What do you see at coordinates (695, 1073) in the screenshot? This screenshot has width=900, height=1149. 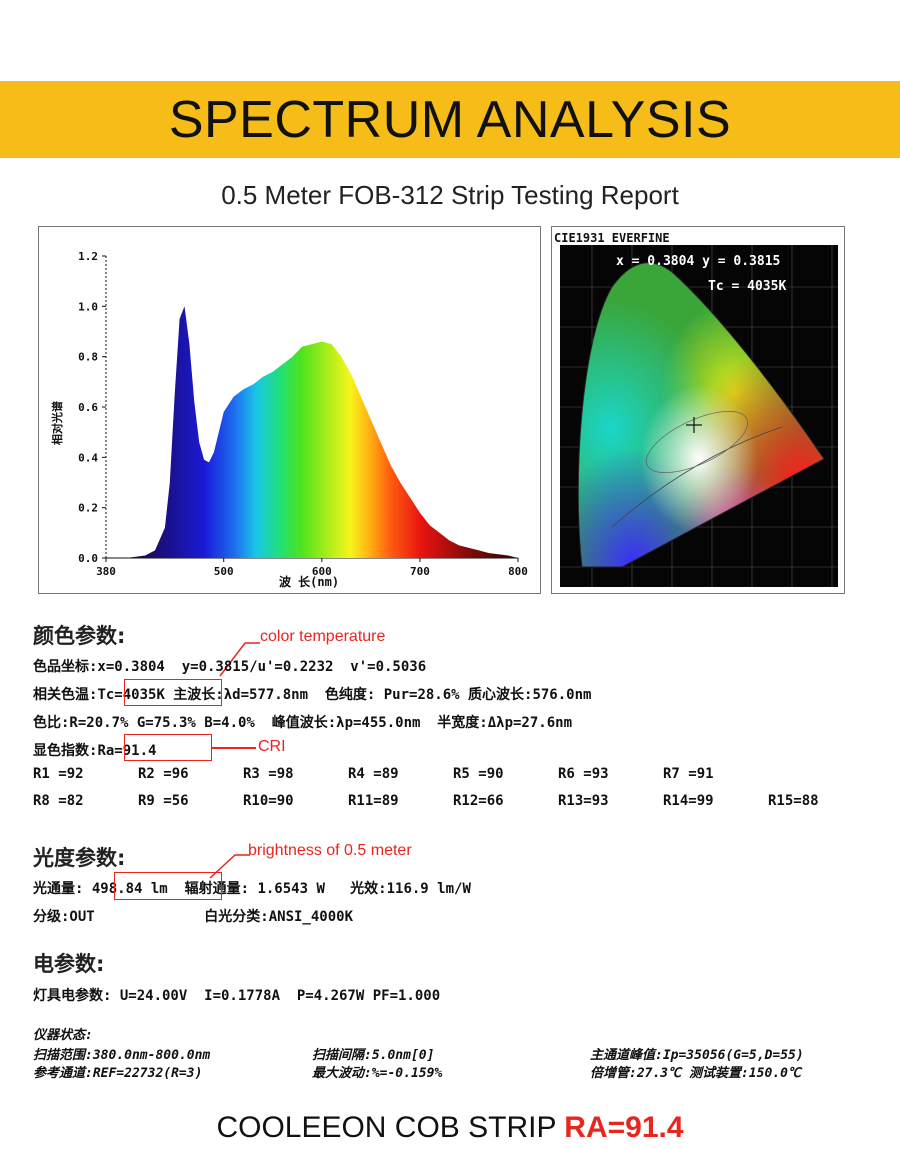 I see `pmt-temperature: 倍增管:27.3℃ 测试装置:150.0℃` at bounding box center [695, 1073].